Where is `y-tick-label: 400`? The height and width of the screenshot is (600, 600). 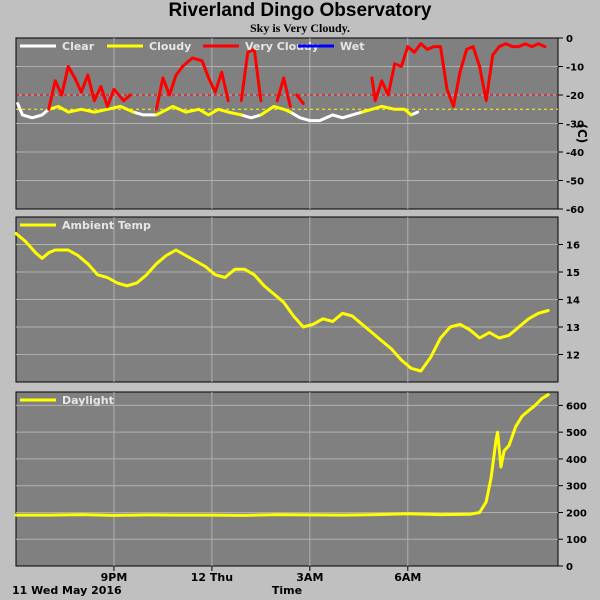 y-tick-label: 400 is located at coordinates (576, 460).